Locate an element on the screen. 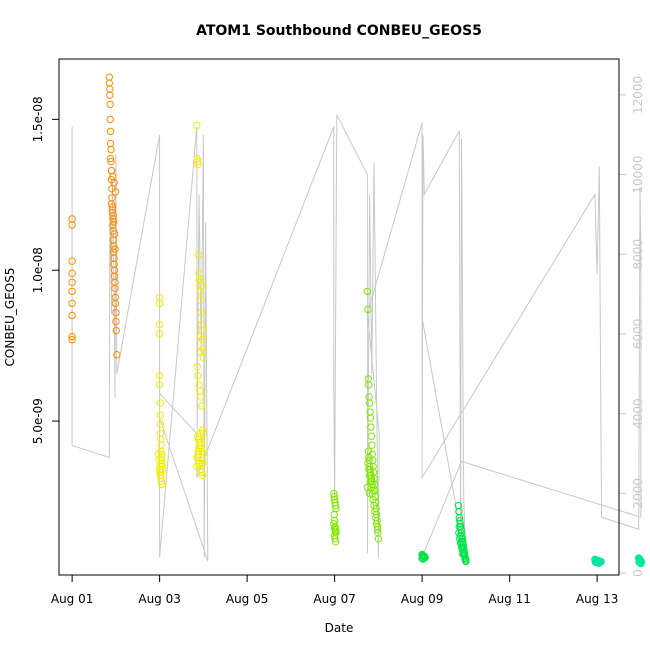 Image resolution: width=650 pixels, height=650 pixels. y-tick-label: 1.5e-08 is located at coordinates (38, 119).